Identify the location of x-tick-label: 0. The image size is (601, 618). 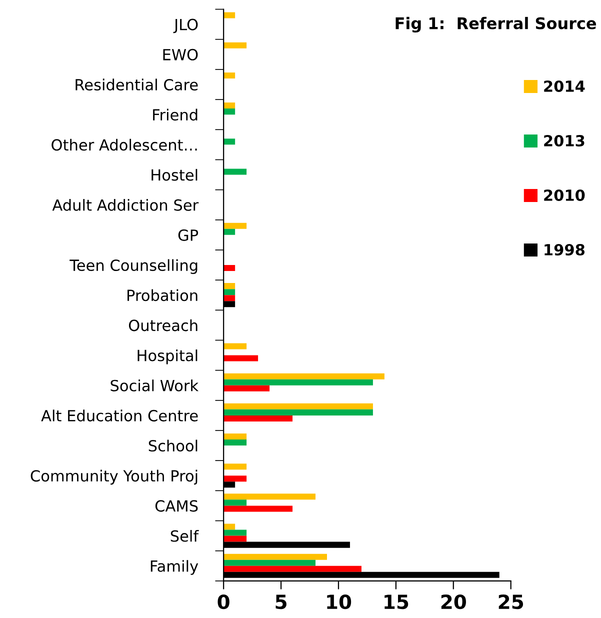
(224, 602).